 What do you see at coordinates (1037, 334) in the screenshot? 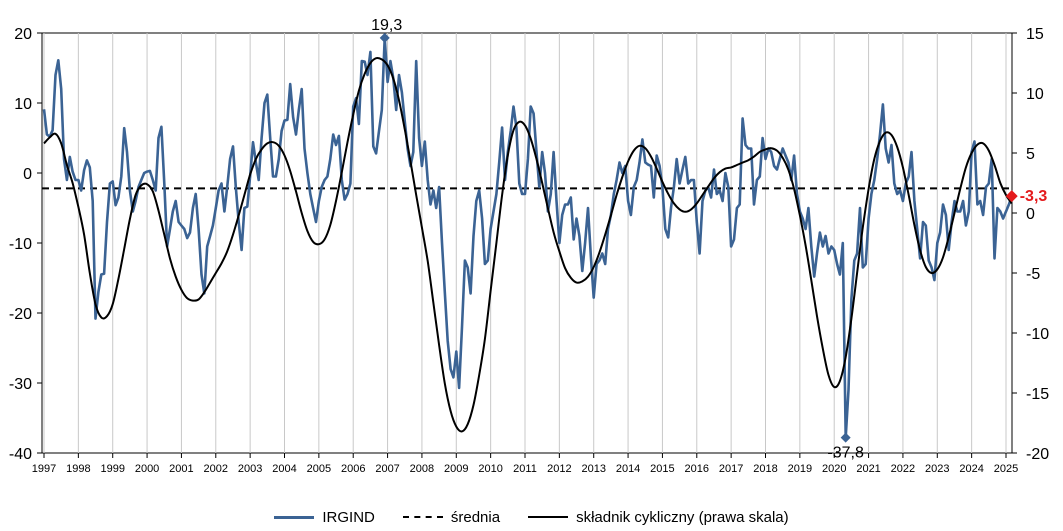
I see `y-right-tick-label: -10` at bounding box center [1037, 334].